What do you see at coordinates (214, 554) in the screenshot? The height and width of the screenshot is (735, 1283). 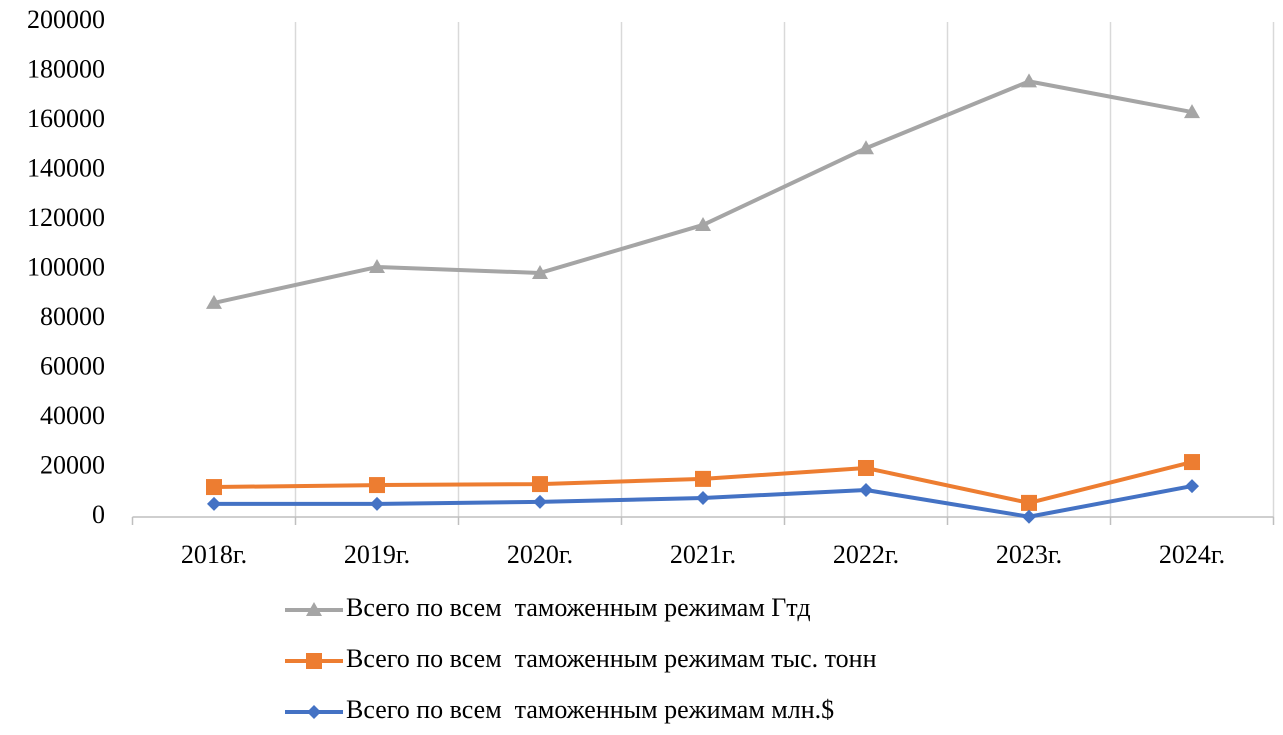 I see `x-tick-label: 2018г.` at bounding box center [214, 554].